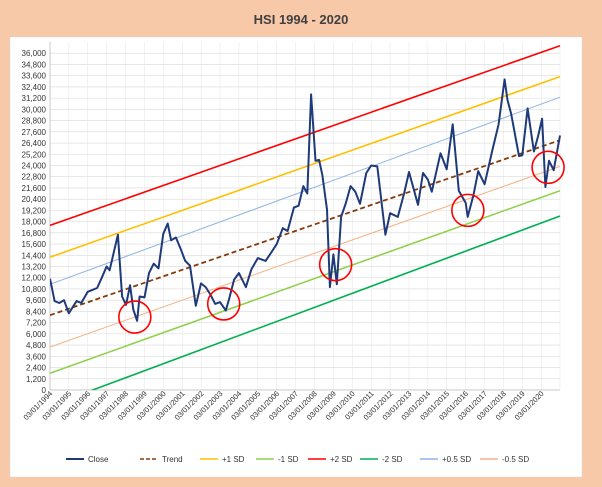 This screenshot has height=487, width=602. I want to click on y-tick-label: 10,800, so click(34, 289).